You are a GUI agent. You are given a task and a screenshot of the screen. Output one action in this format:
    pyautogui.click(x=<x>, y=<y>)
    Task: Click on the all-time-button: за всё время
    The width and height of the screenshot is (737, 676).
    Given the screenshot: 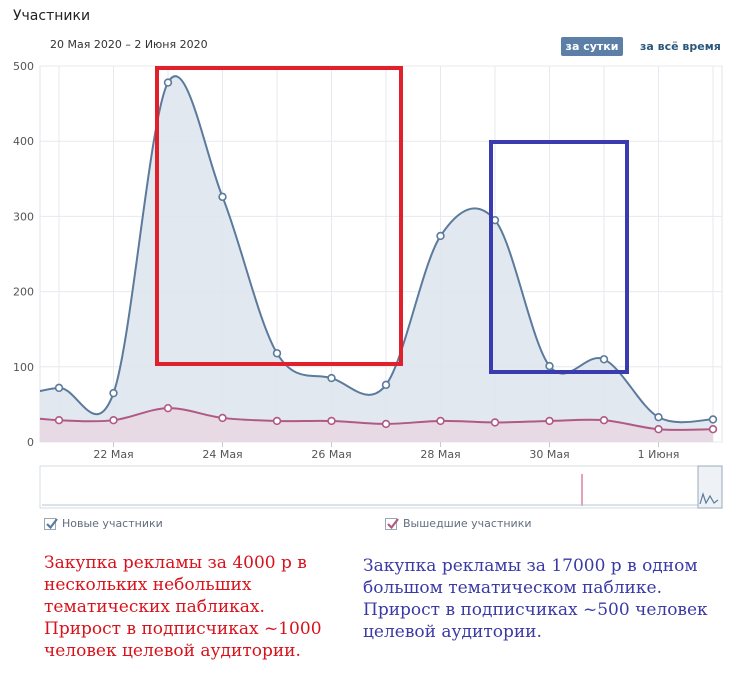 What is the action you would take?
    pyautogui.click(x=680, y=46)
    